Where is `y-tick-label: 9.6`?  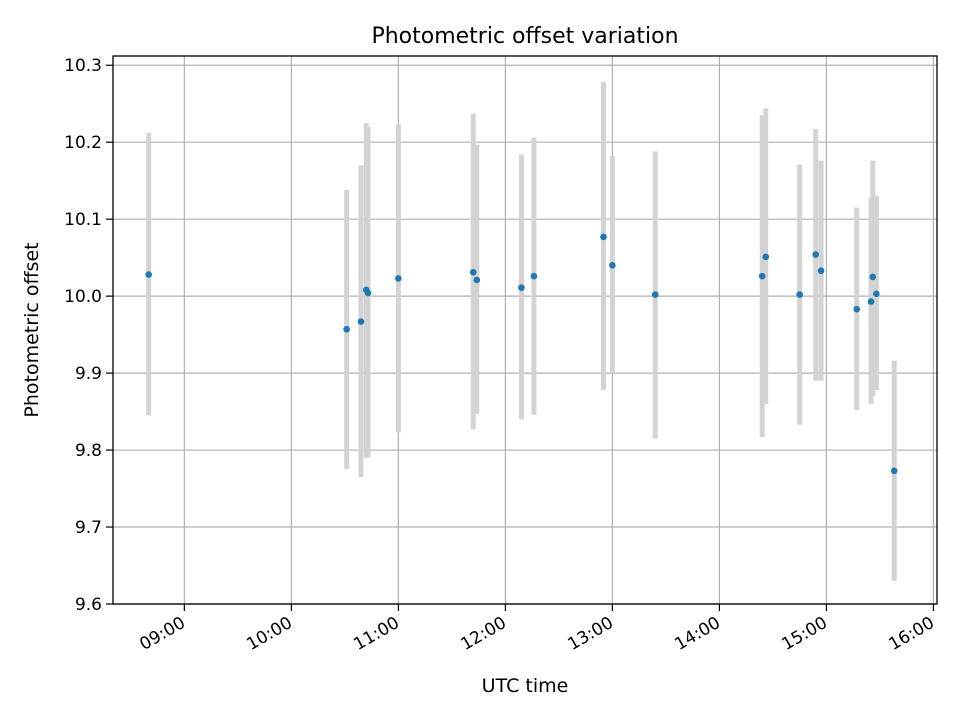 y-tick-label: 9.6 is located at coordinates (88, 605).